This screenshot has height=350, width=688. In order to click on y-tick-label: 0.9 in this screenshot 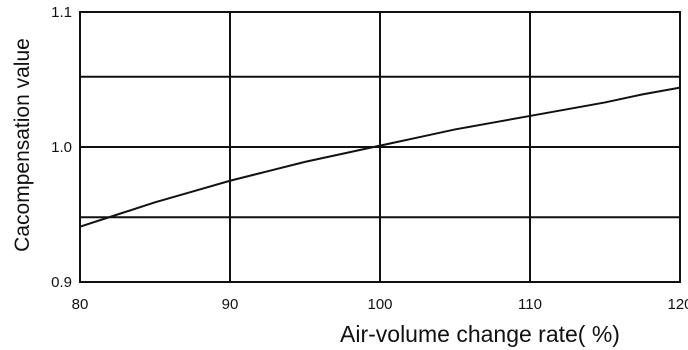, I will do `click(61, 282)`.